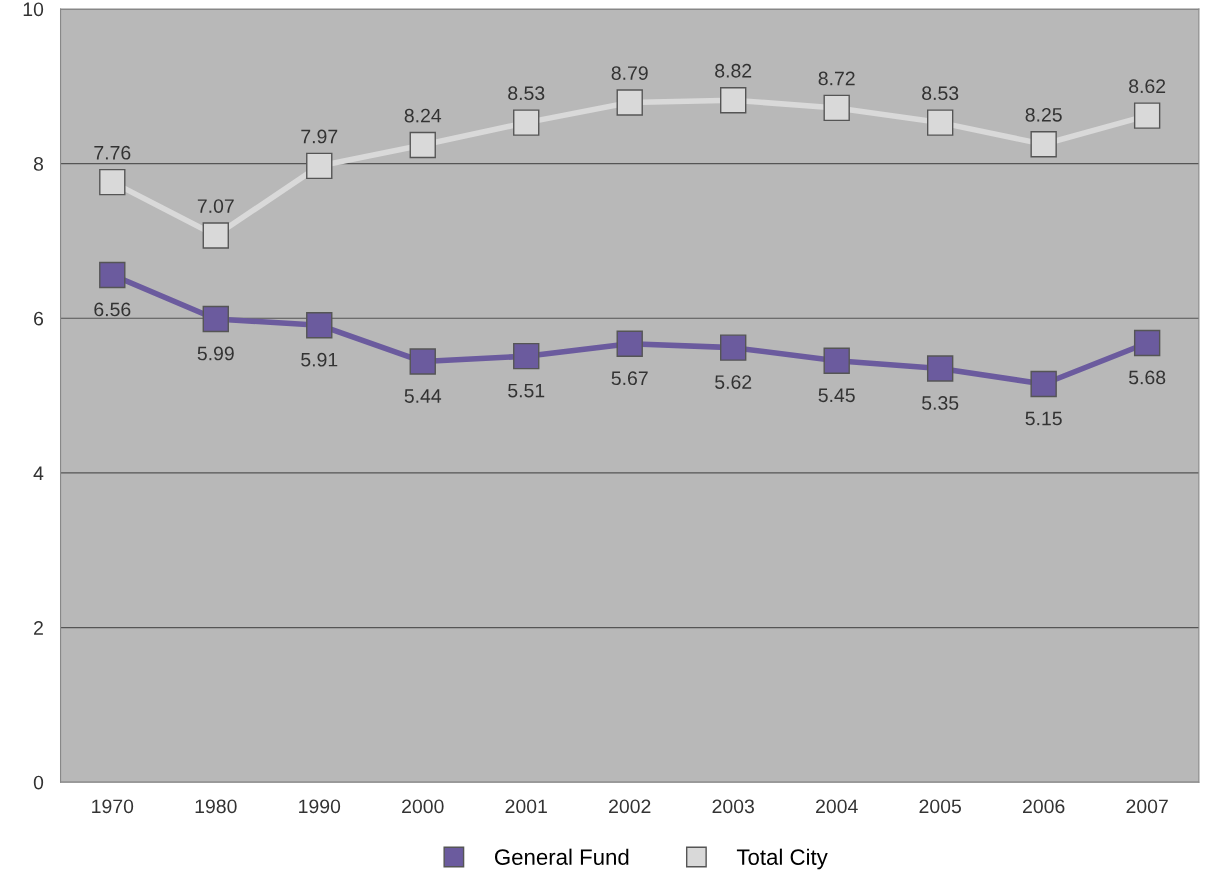 This screenshot has height=894, width=1211. Describe the element at coordinates (630, 806) in the screenshot. I see `x-tick-label: 2002` at that location.